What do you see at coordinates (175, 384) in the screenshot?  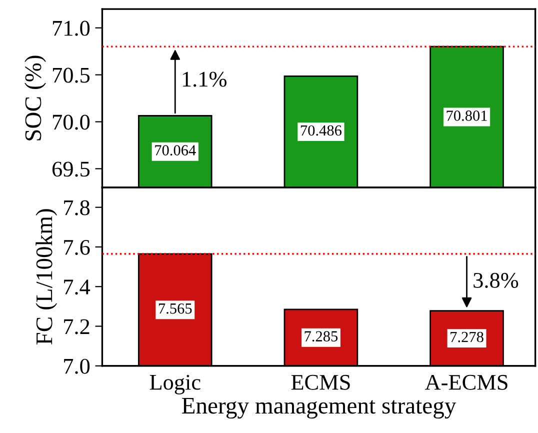 I see `x-tick-label: Logic` at bounding box center [175, 384].